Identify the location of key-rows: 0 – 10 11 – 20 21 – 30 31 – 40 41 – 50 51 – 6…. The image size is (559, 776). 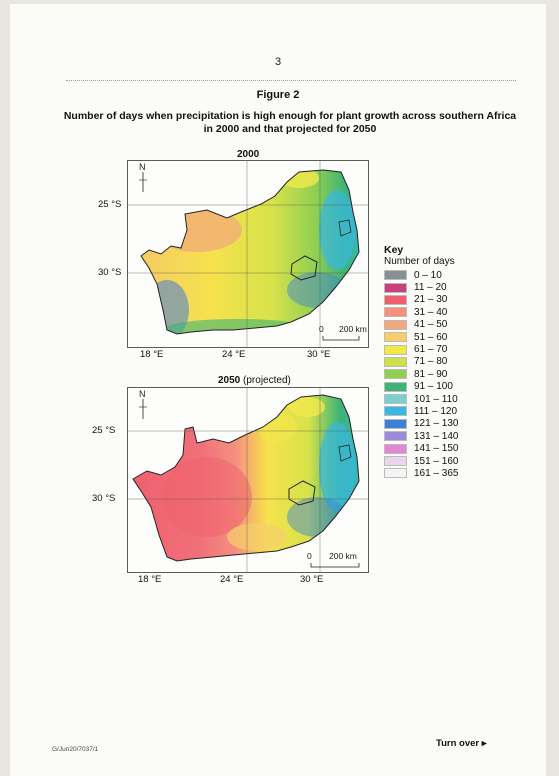
(421, 374).